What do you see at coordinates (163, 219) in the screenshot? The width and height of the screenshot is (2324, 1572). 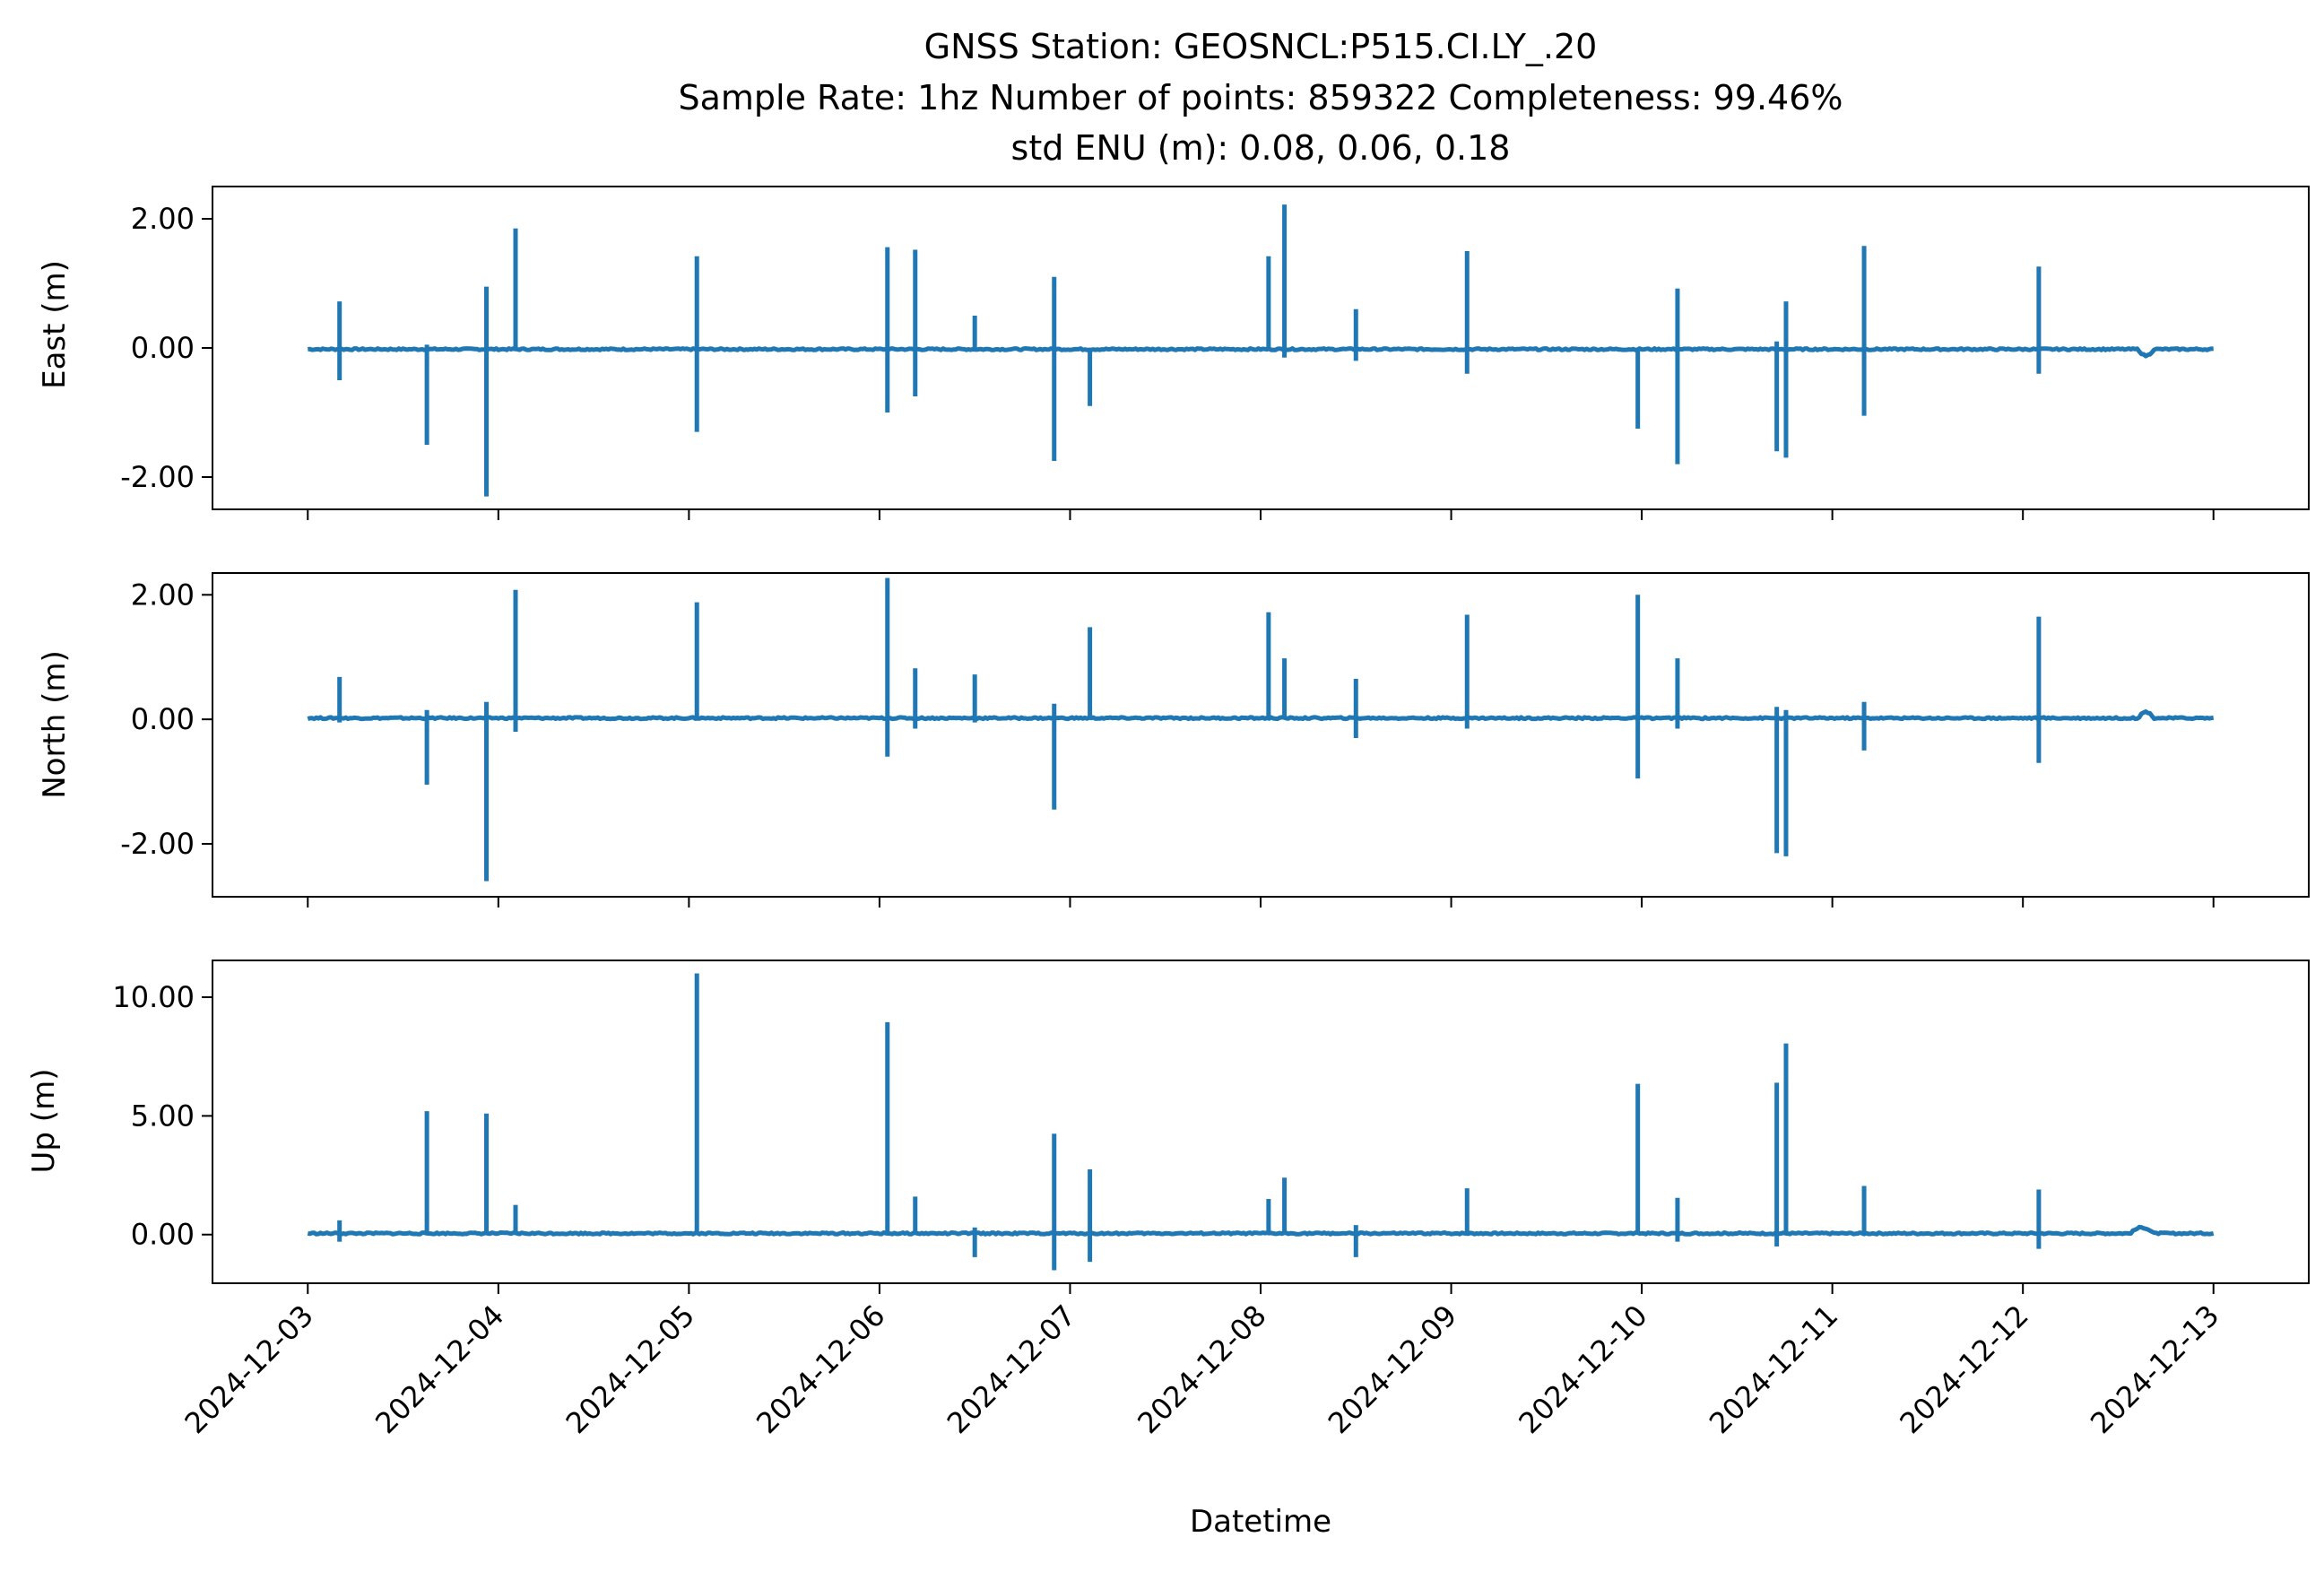 I see `east-ytick-label-1: 2.00` at bounding box center [163, 219].